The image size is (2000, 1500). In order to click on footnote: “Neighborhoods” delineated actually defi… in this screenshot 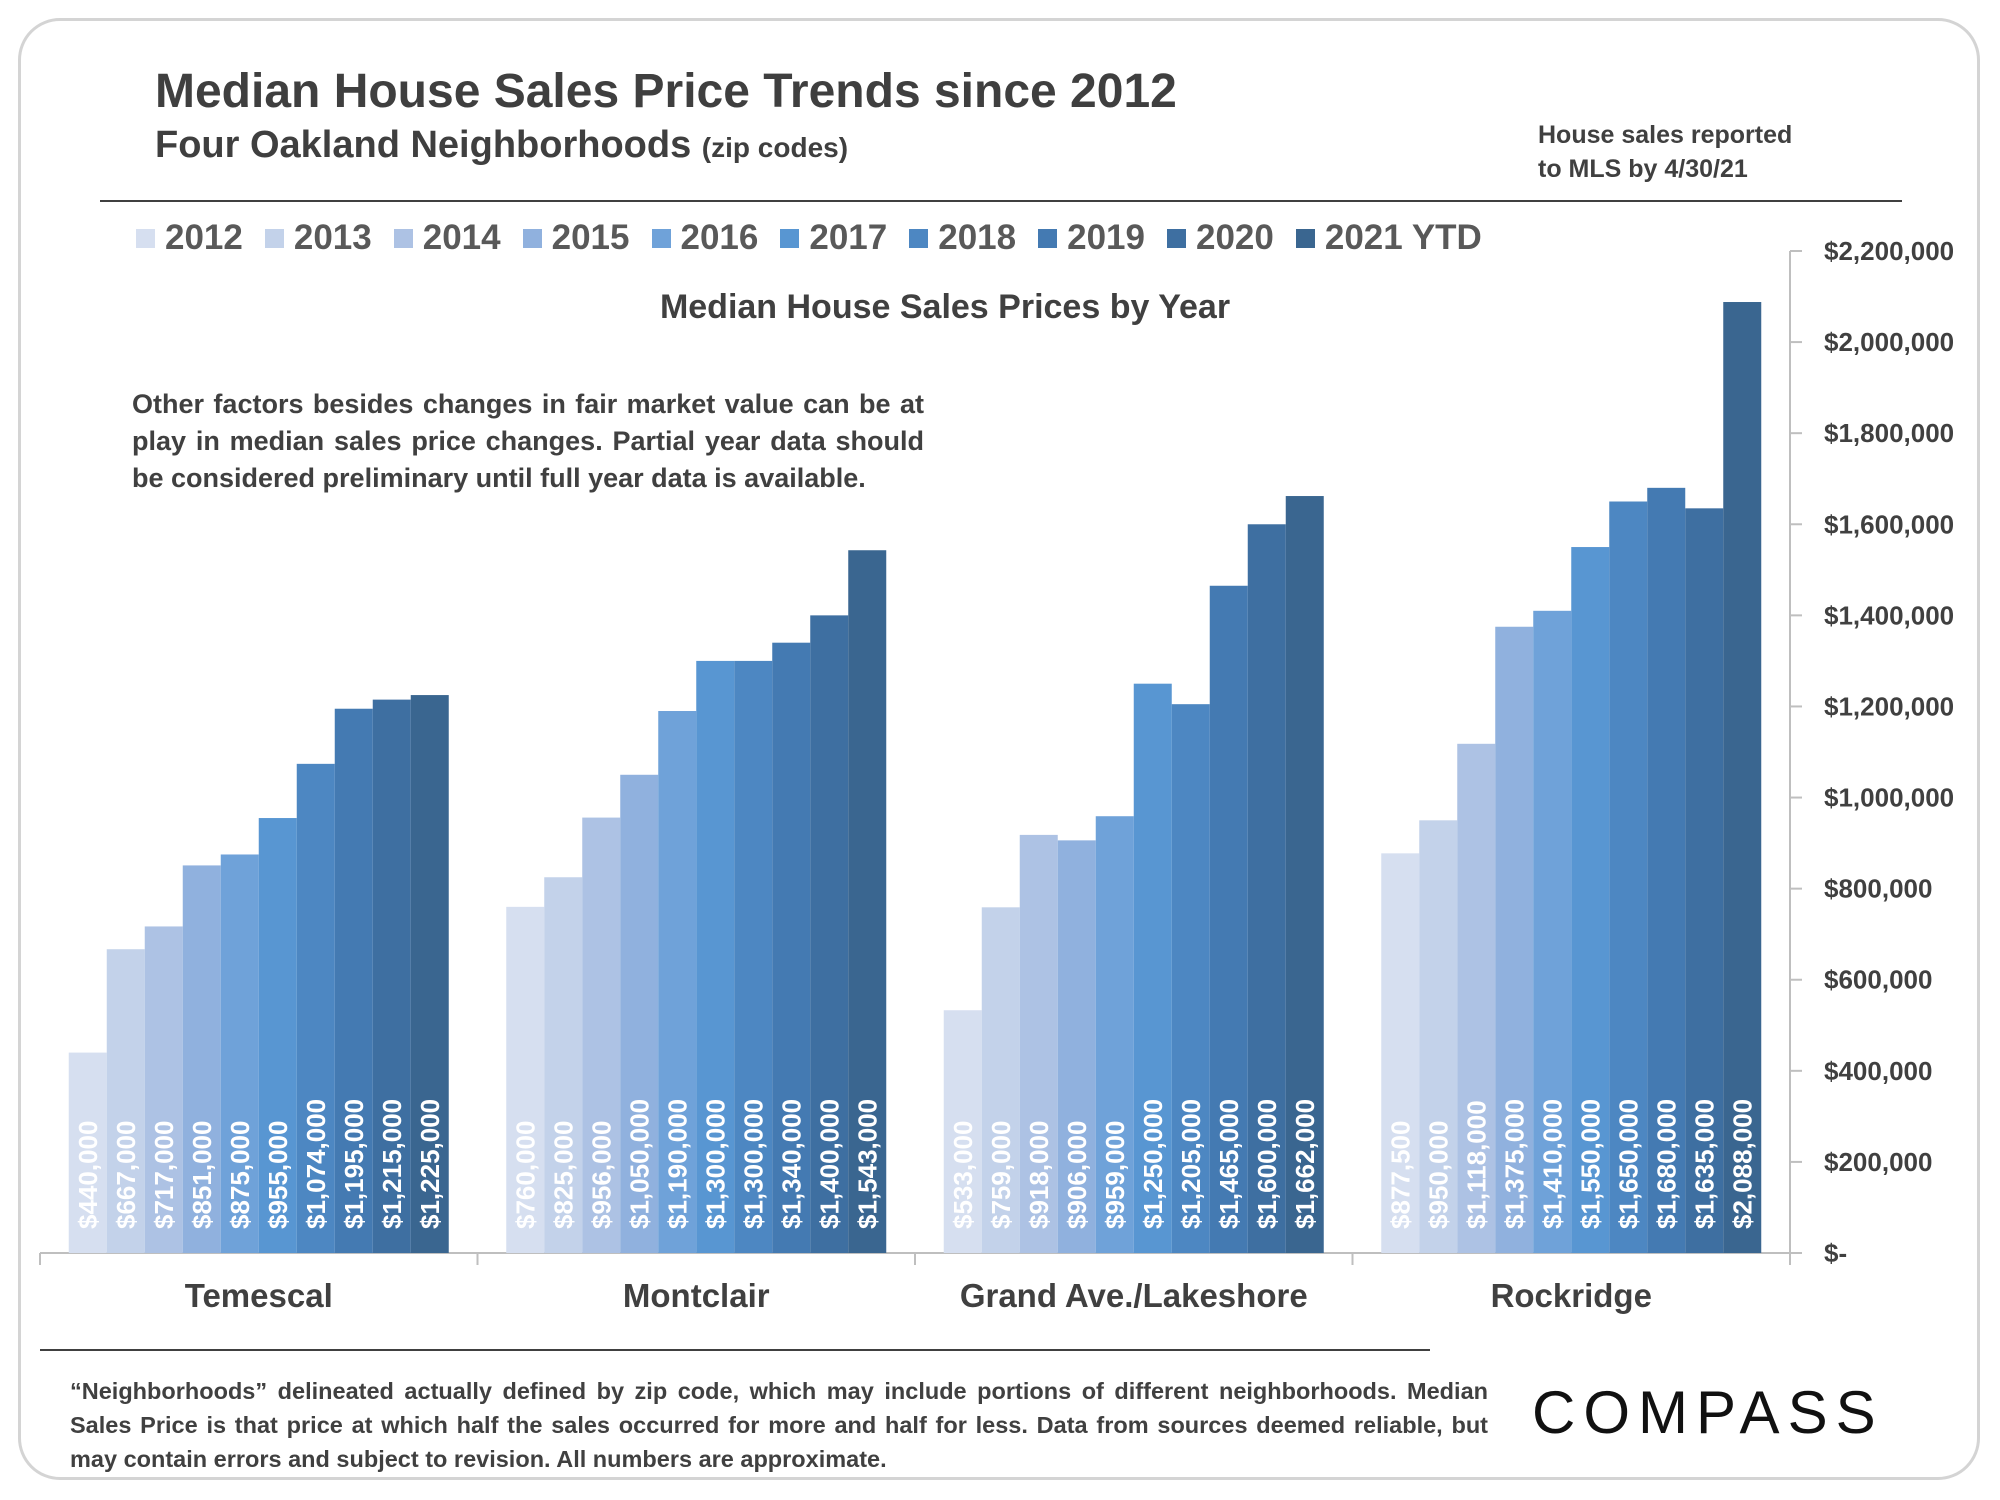, I will do `click(779, 1425)`.